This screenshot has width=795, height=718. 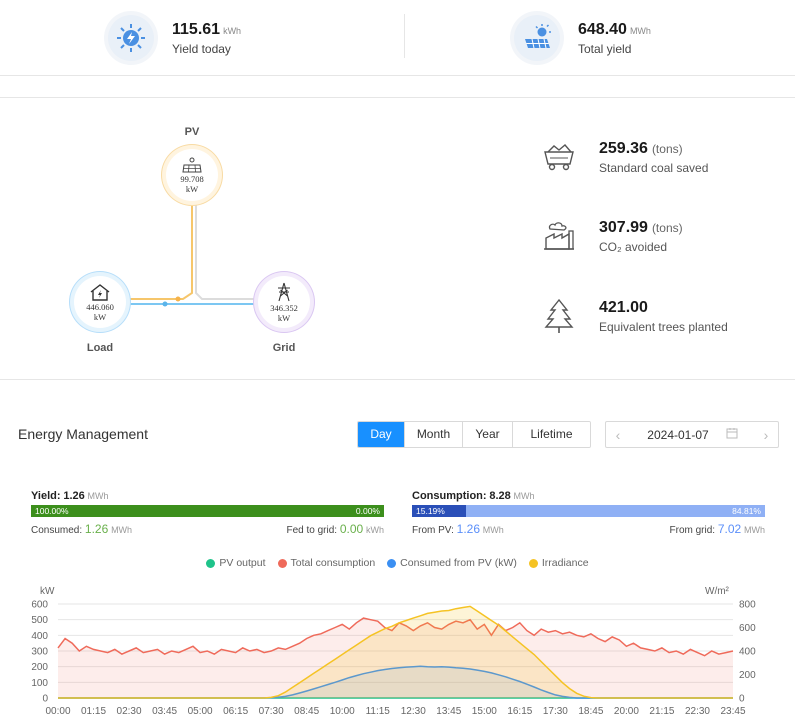 I want to click on consumption-value: 8.28, so click(x=500, y=496).